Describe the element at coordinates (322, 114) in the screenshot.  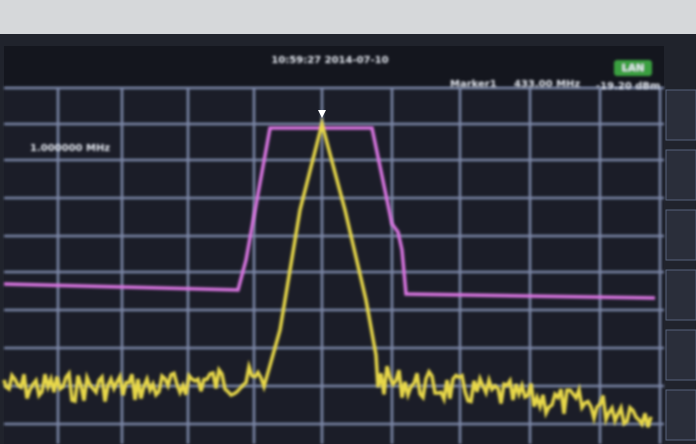
I see `marker-flag` at that location.